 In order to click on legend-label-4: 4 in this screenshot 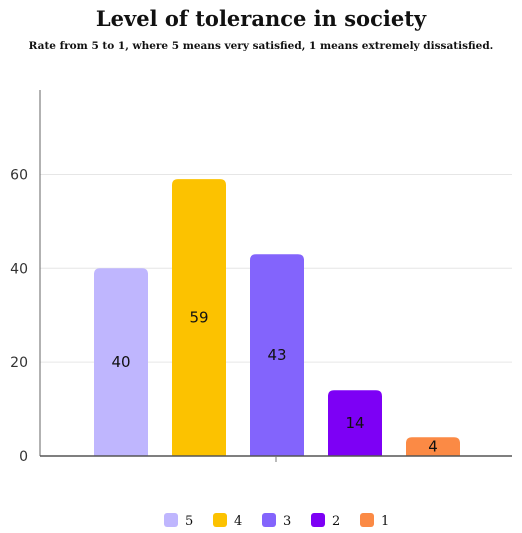, I will do `click(238, 521)`.